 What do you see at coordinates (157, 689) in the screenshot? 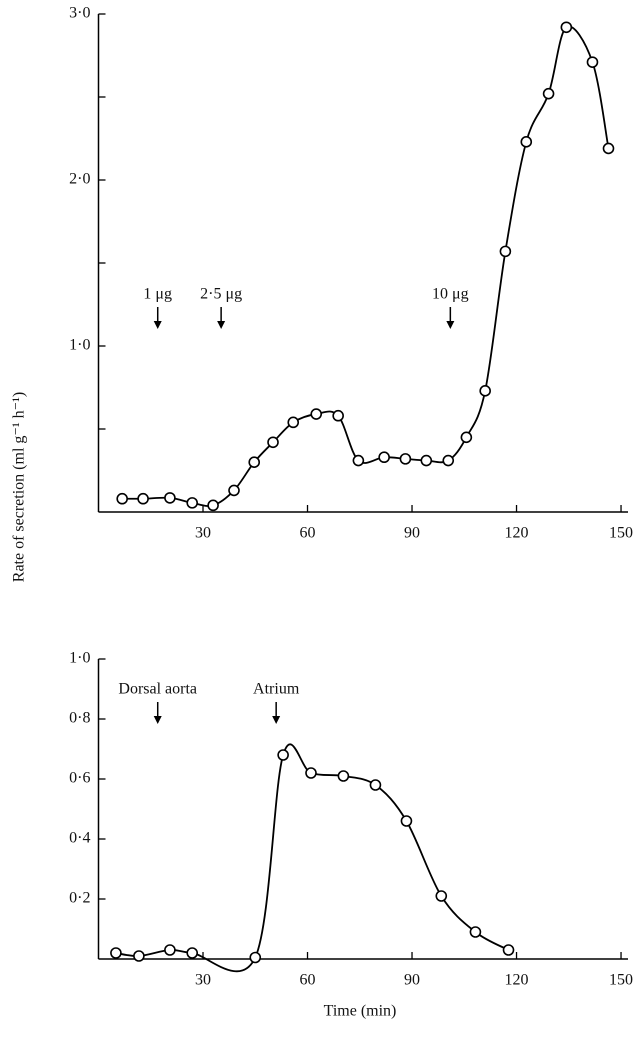
I see `annotation-label: Dorsal aorta` at bounding box center [157, 689].